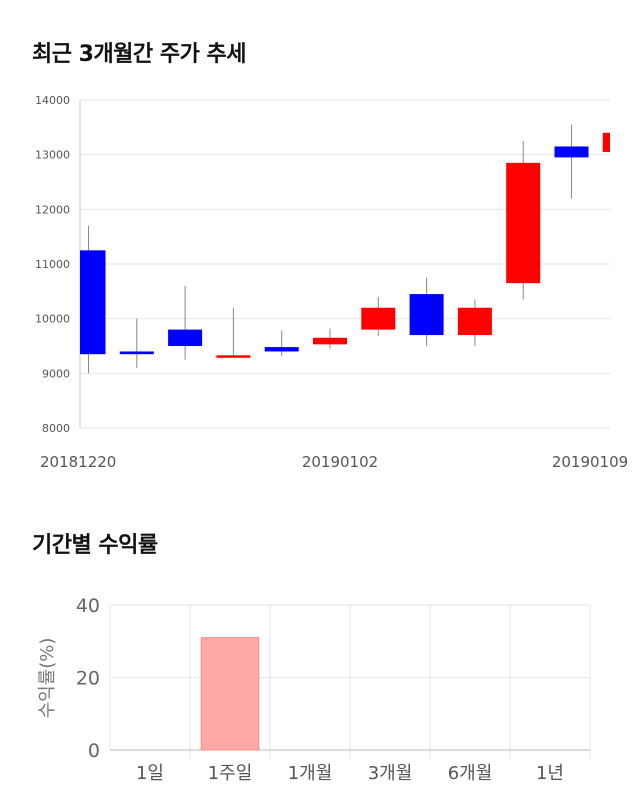 This screenshot has width=640, height=810. I want to click on y-tick-label: 14000, so click(52, 100).